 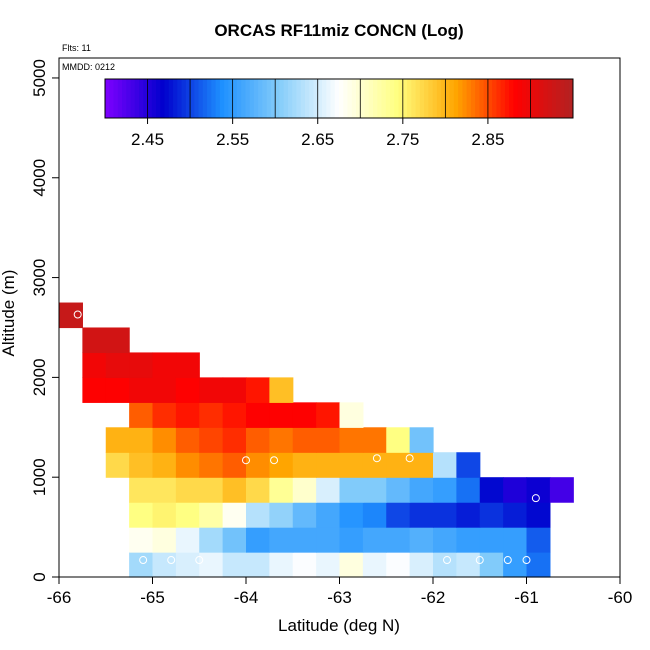 I want to click on chart-title: ORCAS RF11miz CONCN (Log), so click(x=338, y=30).